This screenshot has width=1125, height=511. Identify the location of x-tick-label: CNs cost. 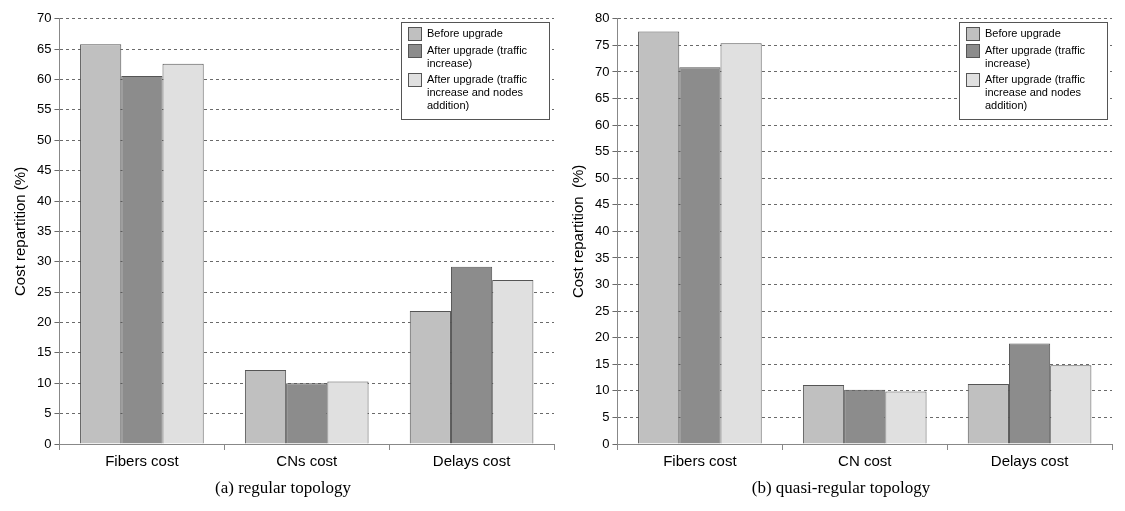
(307, 461).